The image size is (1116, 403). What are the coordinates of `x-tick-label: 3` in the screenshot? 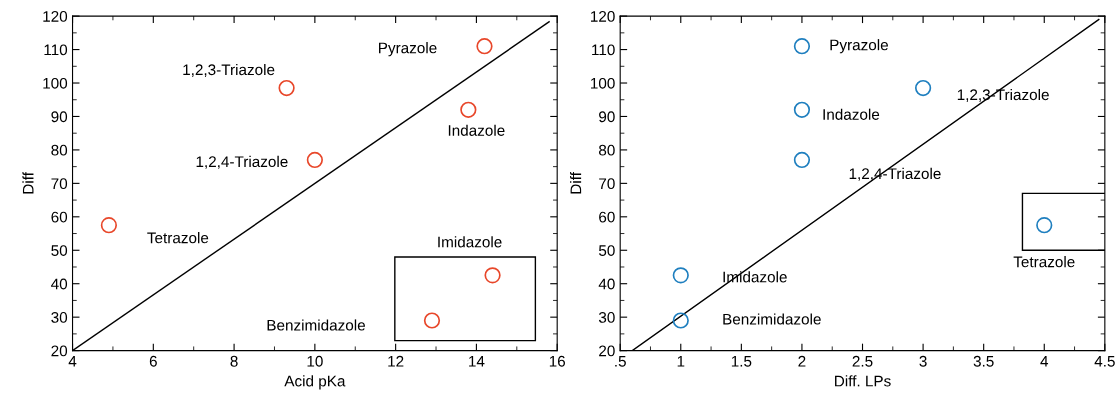 It's located at (923, 361).